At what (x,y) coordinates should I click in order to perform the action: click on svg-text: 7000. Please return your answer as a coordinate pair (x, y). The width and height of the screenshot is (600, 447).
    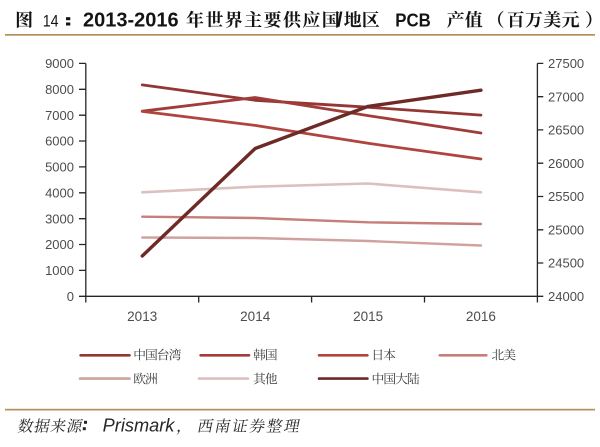
    Looking at the image, I should click on (59, 115).